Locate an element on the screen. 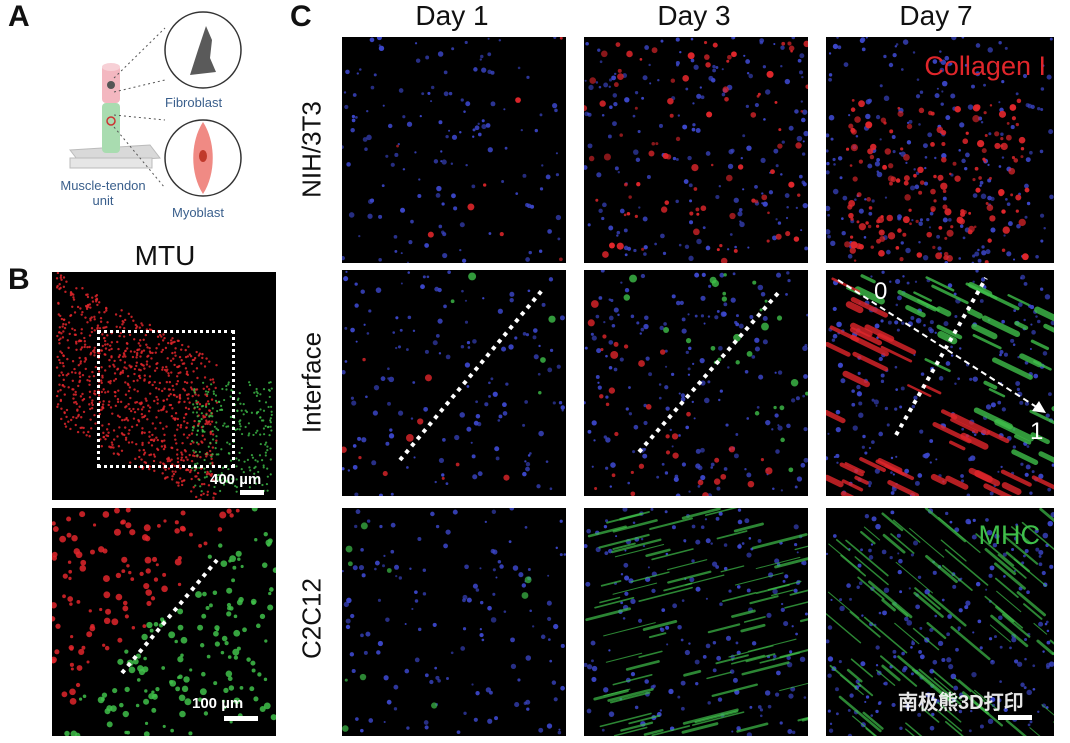 The width and height of the screenshot is (1070, 743). mtu-schematic is located at coordinates (165, 120).